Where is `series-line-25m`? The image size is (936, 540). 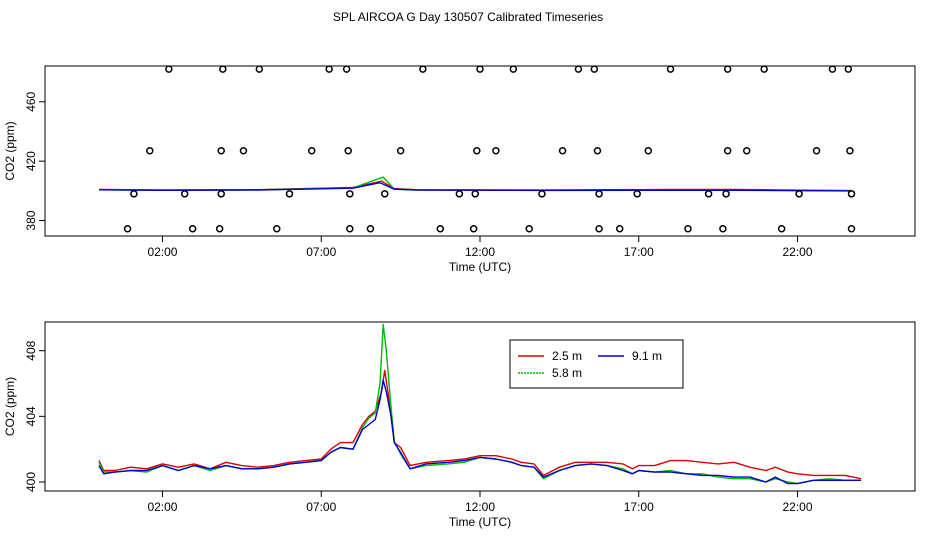 series-line-25m is located at coordinates (475, 186).